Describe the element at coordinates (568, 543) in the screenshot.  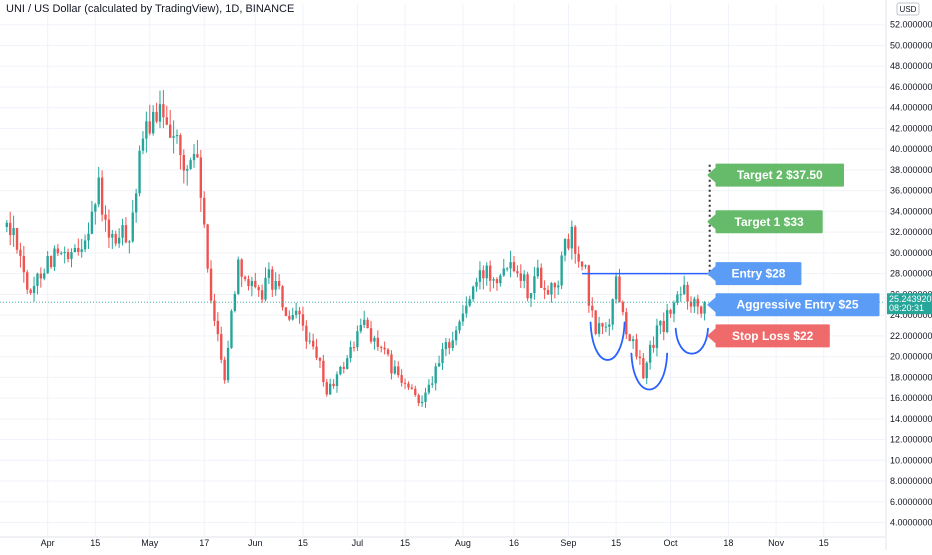
I see `x-tick-label: Sep` at that location.